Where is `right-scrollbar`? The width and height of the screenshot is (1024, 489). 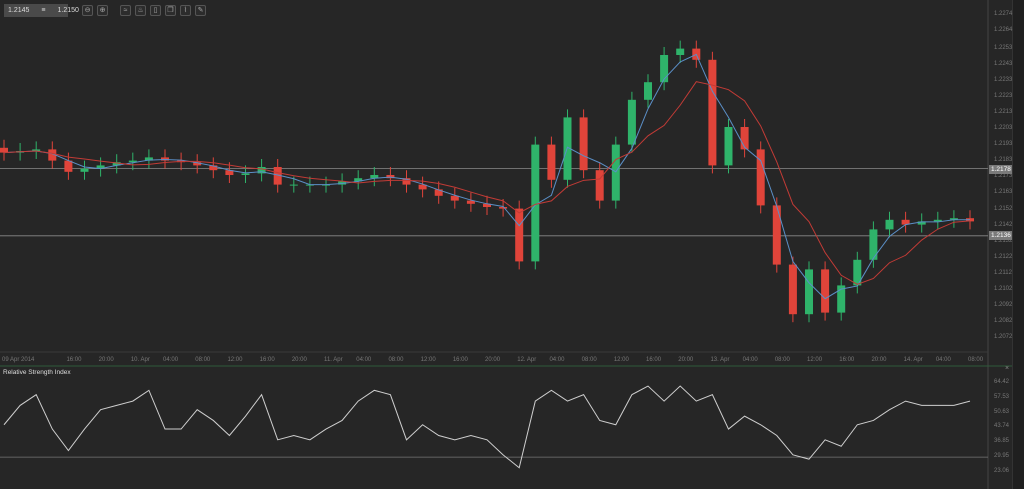
right-scrollbar is located at coordinates (1018, 244).